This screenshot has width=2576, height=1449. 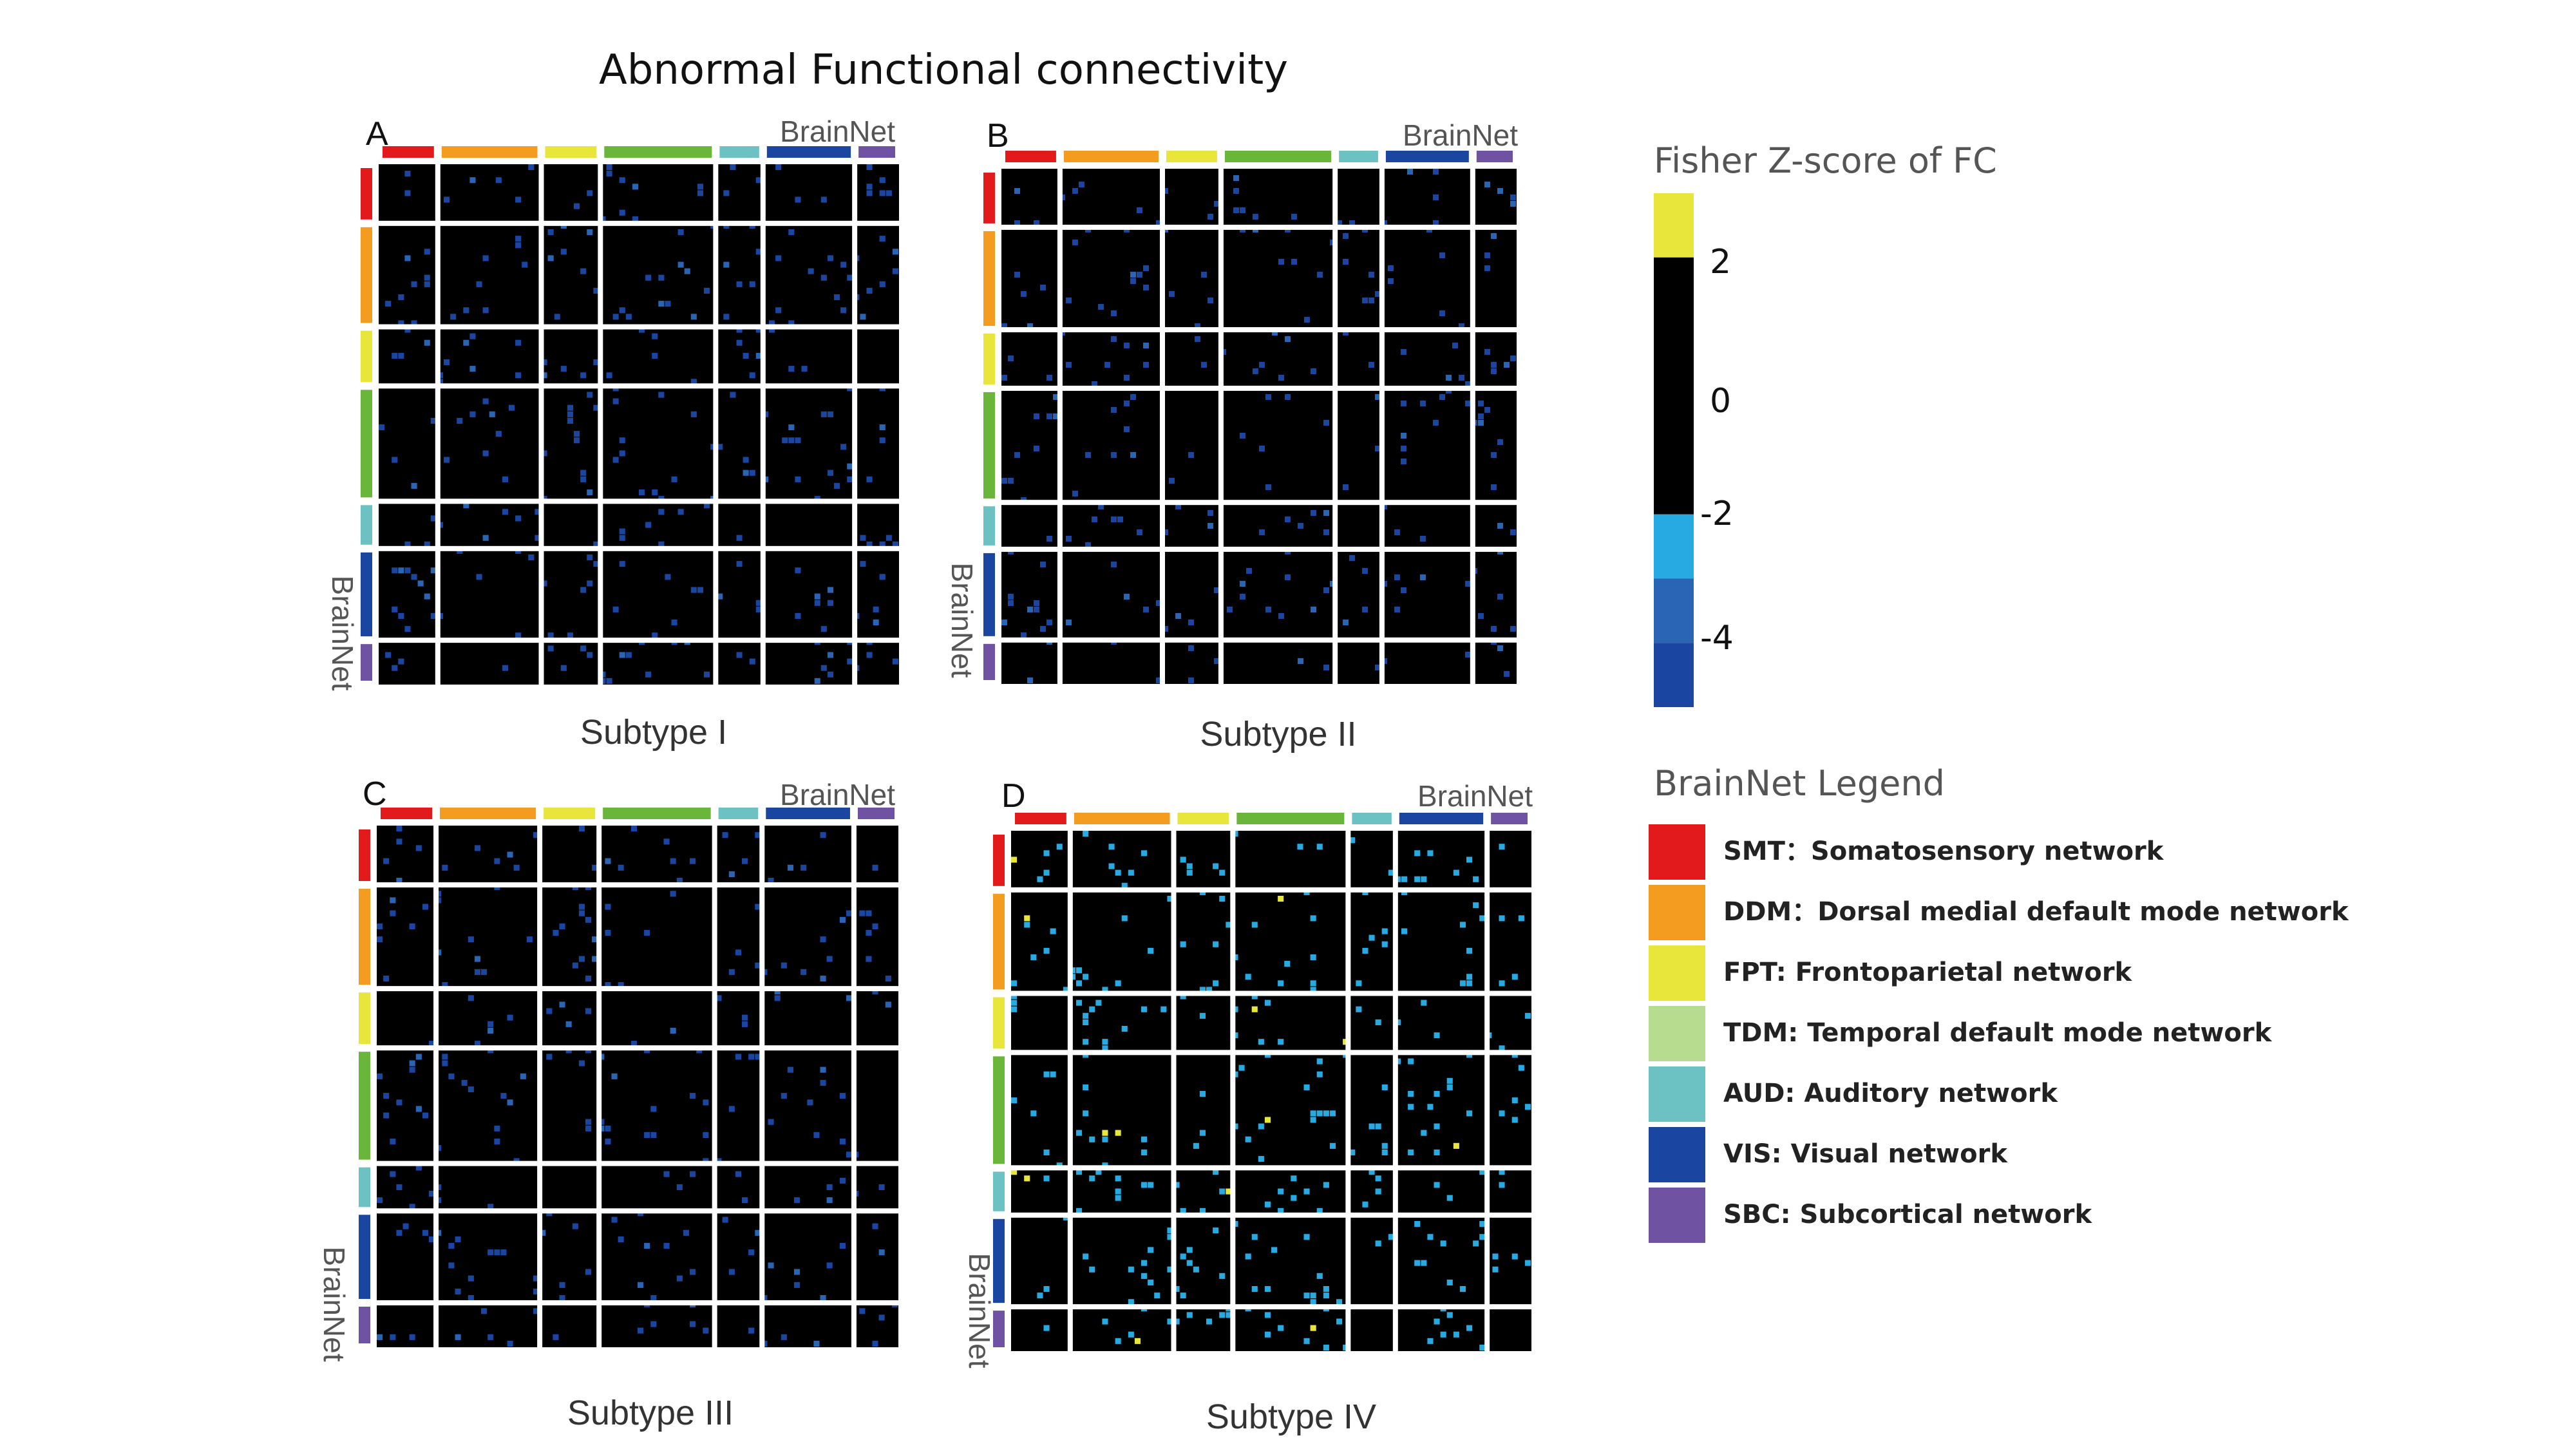 I want to click on top-axis-label: BrainNet, so click(x=1475, y=796).